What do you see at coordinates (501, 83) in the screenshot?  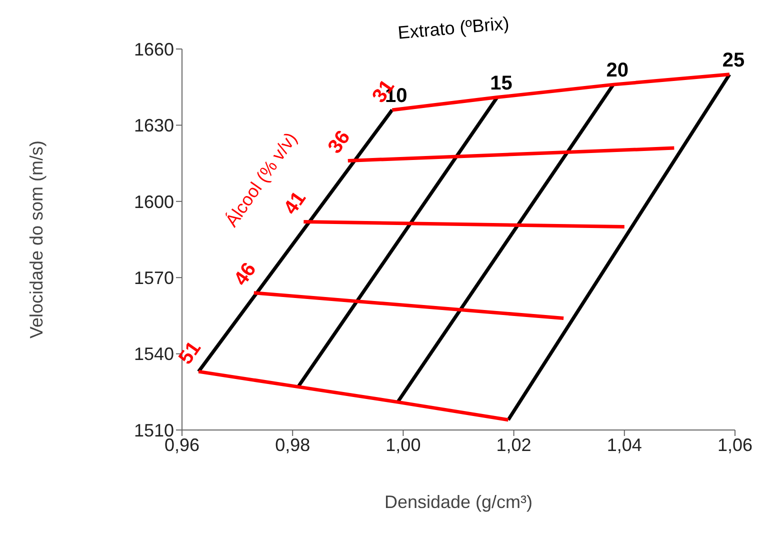 I see `series-label: 15` at bounding box center [501, 83].